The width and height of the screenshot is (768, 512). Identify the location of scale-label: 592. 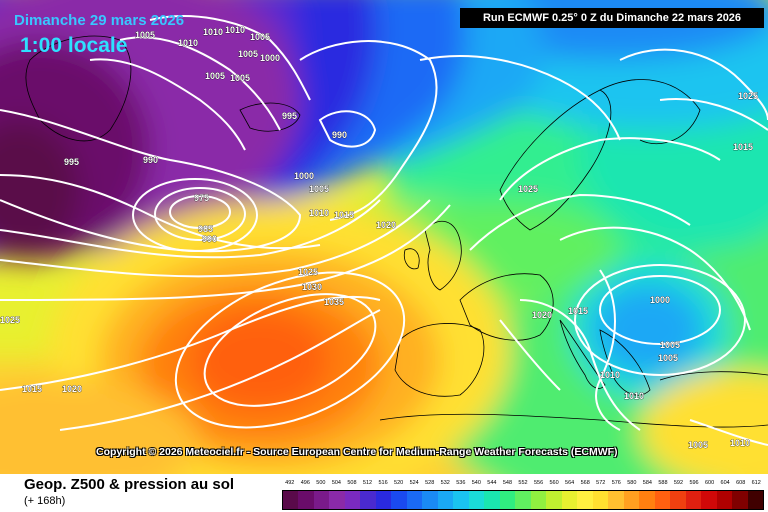
(678, 483).